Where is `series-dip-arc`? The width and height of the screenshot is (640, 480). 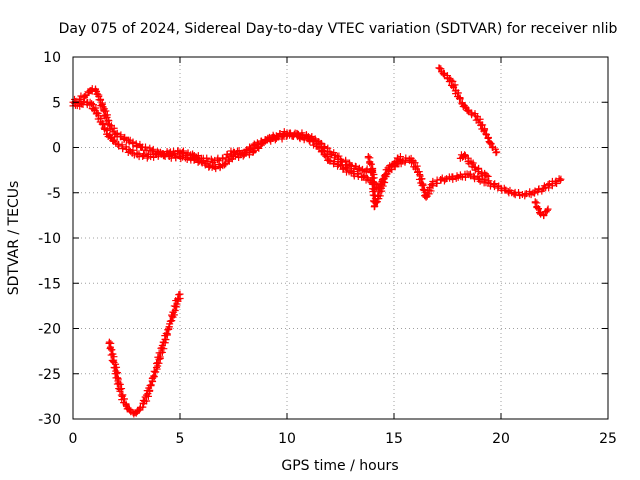
series-dip-arc is located at coordinates (144, 354).